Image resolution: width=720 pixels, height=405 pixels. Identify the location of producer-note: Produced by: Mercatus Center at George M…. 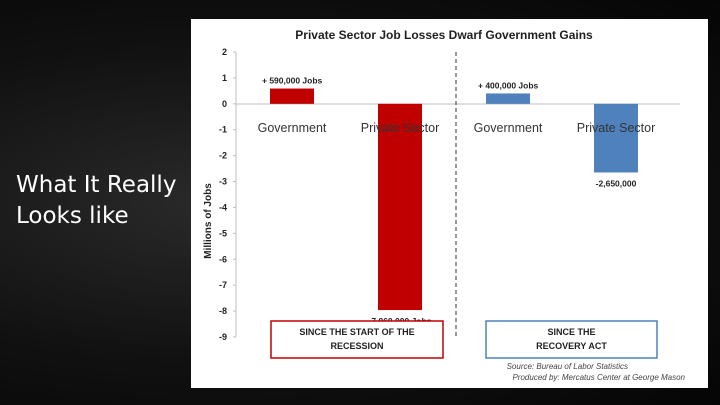
(598, 377).